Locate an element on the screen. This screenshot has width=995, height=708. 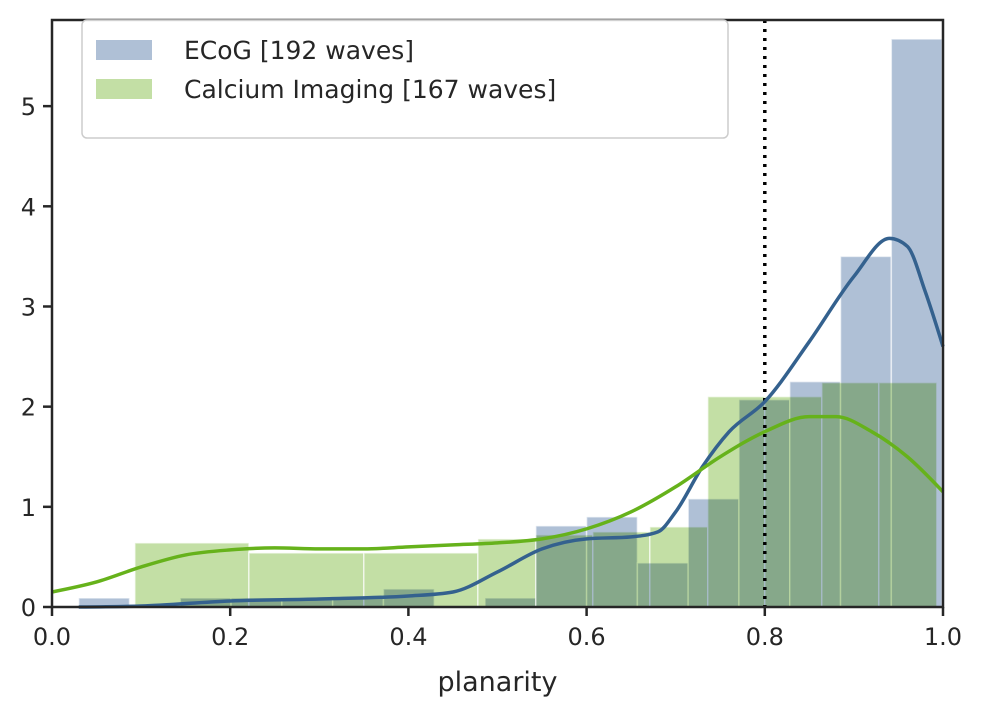
y-tick-label: 1 is located at coordinates (28, 508).